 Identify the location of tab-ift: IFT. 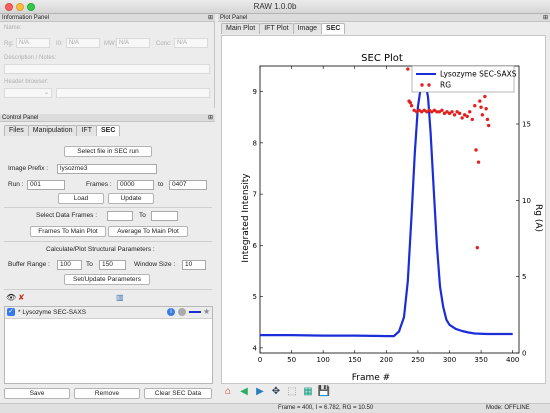
(86, 130).